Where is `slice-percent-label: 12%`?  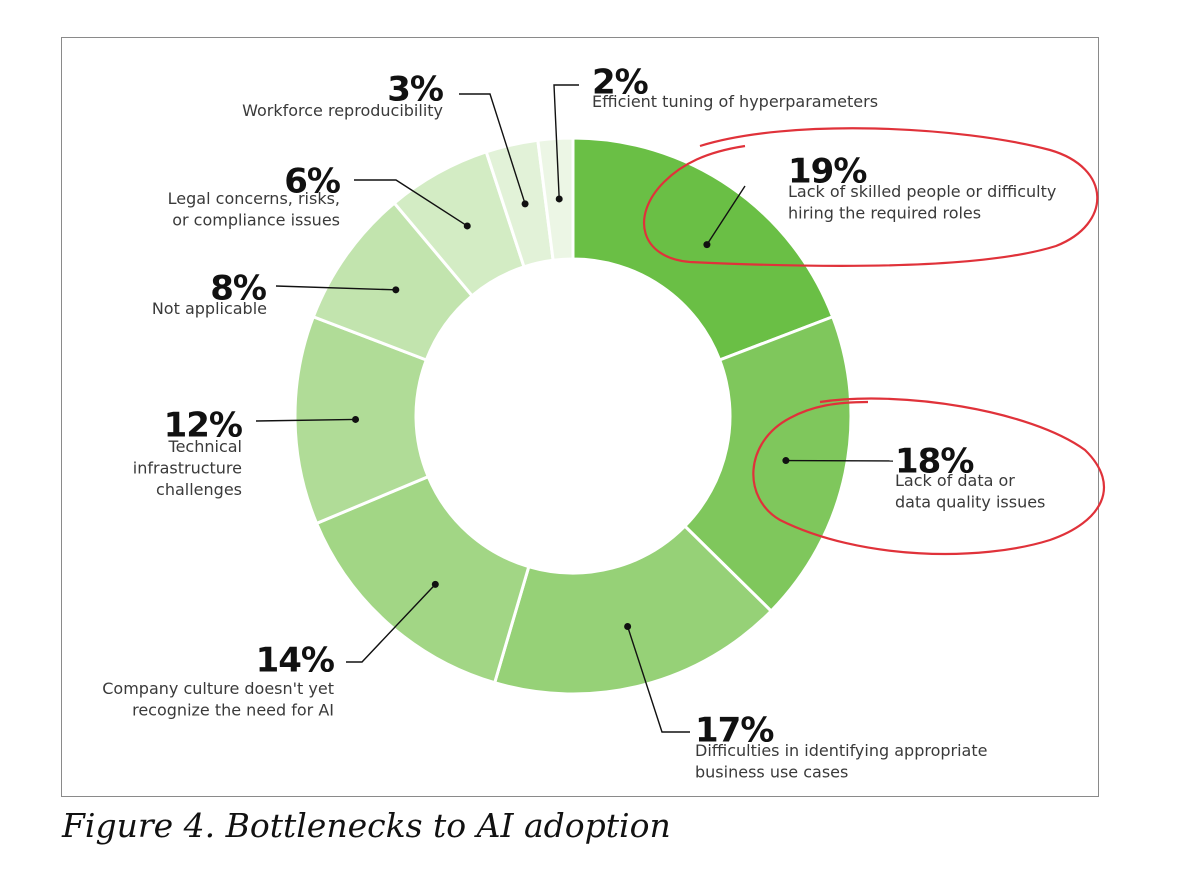 slice-percent-label: 12% is located at coordinates (203, 426).